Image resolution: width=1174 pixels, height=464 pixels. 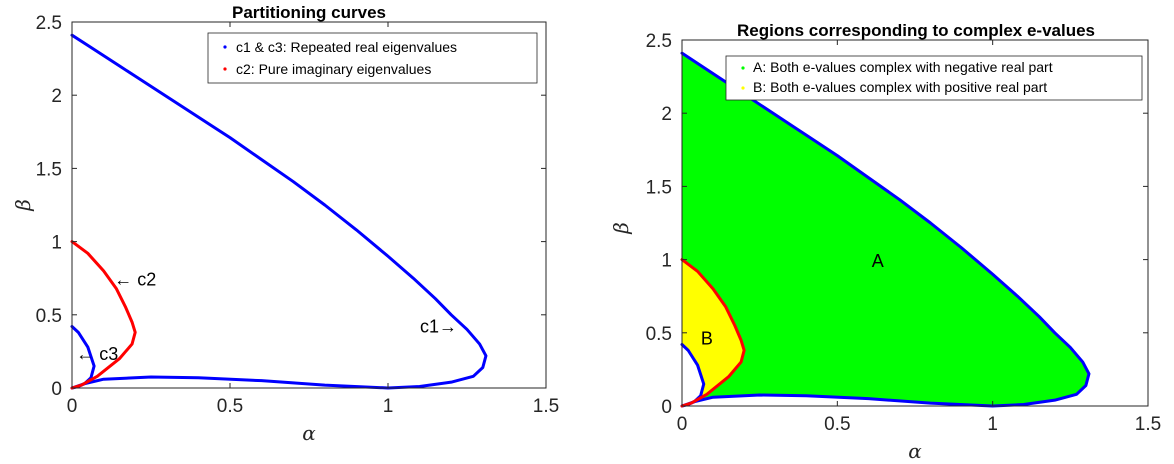 I want to click on right-x-axis-label: α, so click(x=915, y=451).